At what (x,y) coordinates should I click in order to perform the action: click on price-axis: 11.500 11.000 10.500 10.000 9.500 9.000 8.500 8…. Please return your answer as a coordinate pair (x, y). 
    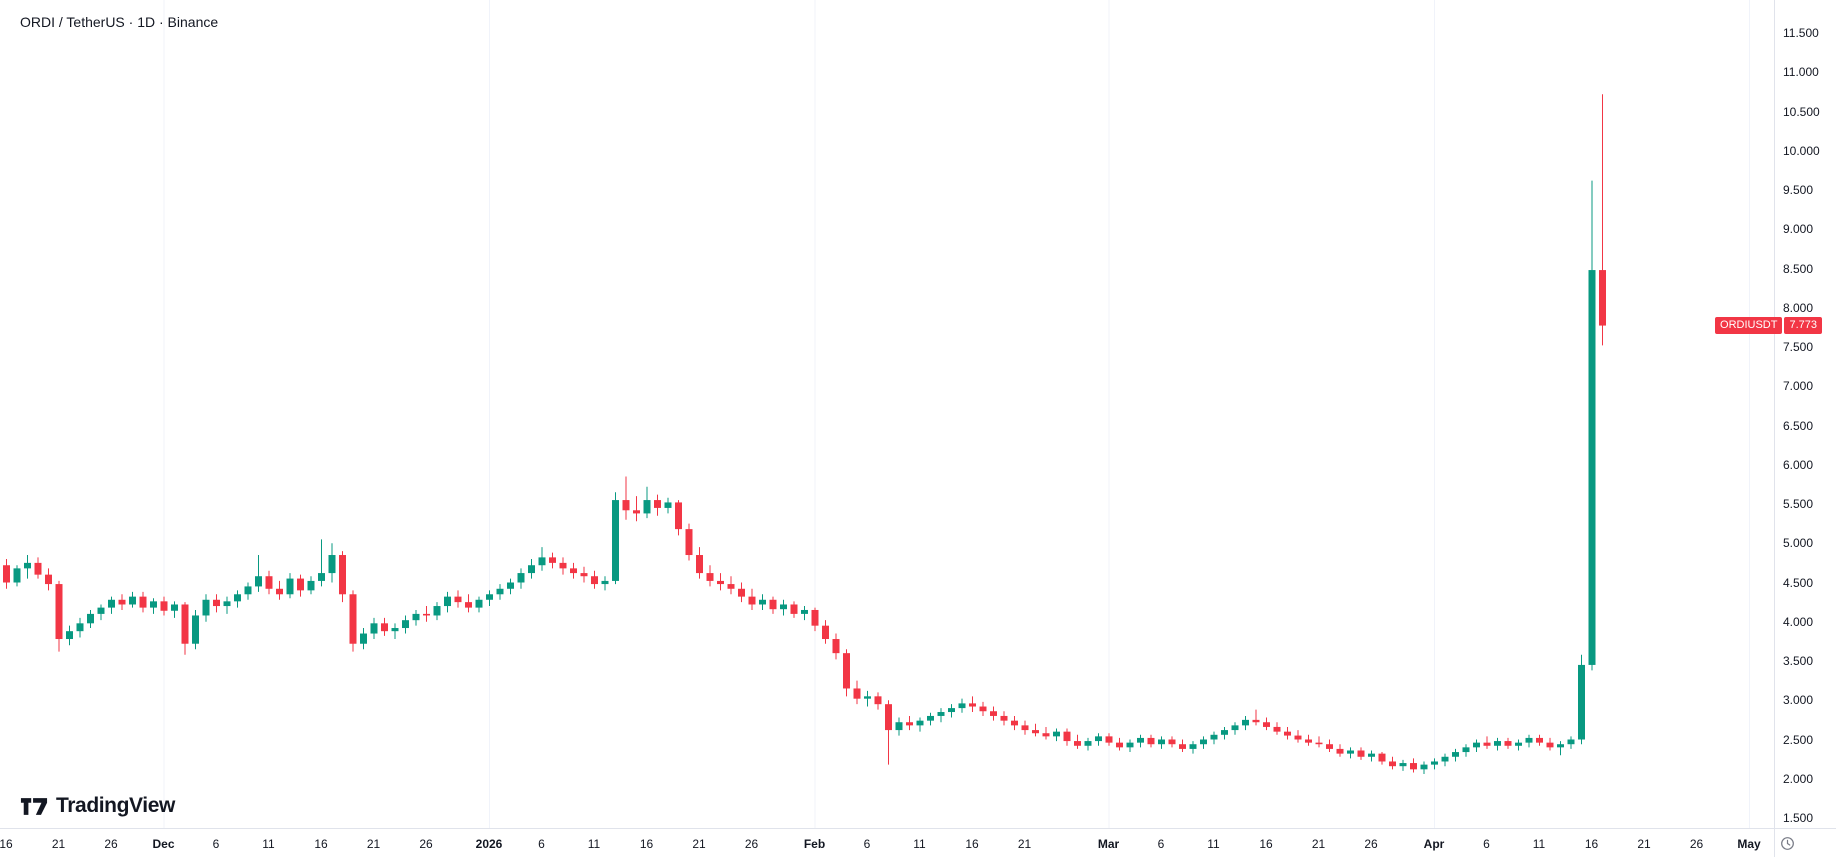
    Looking at the image, I should click on (1805, 414).